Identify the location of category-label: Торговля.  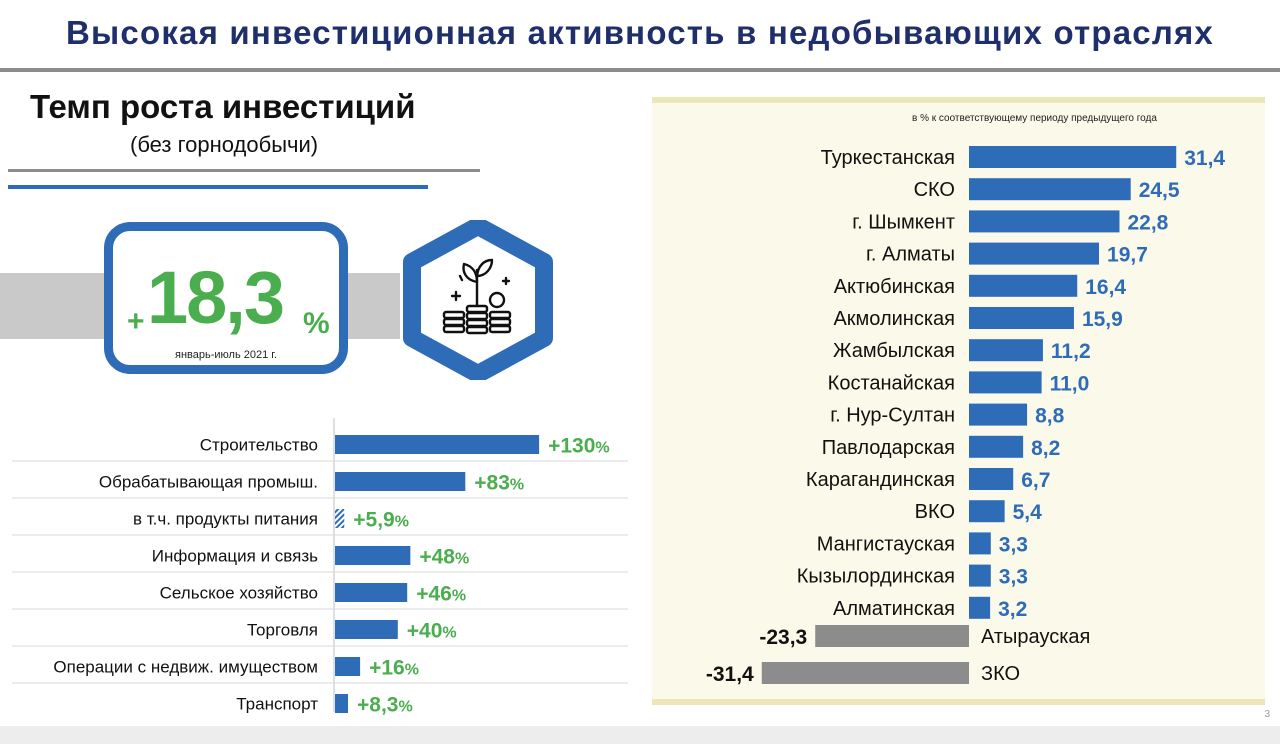
(282, 630).